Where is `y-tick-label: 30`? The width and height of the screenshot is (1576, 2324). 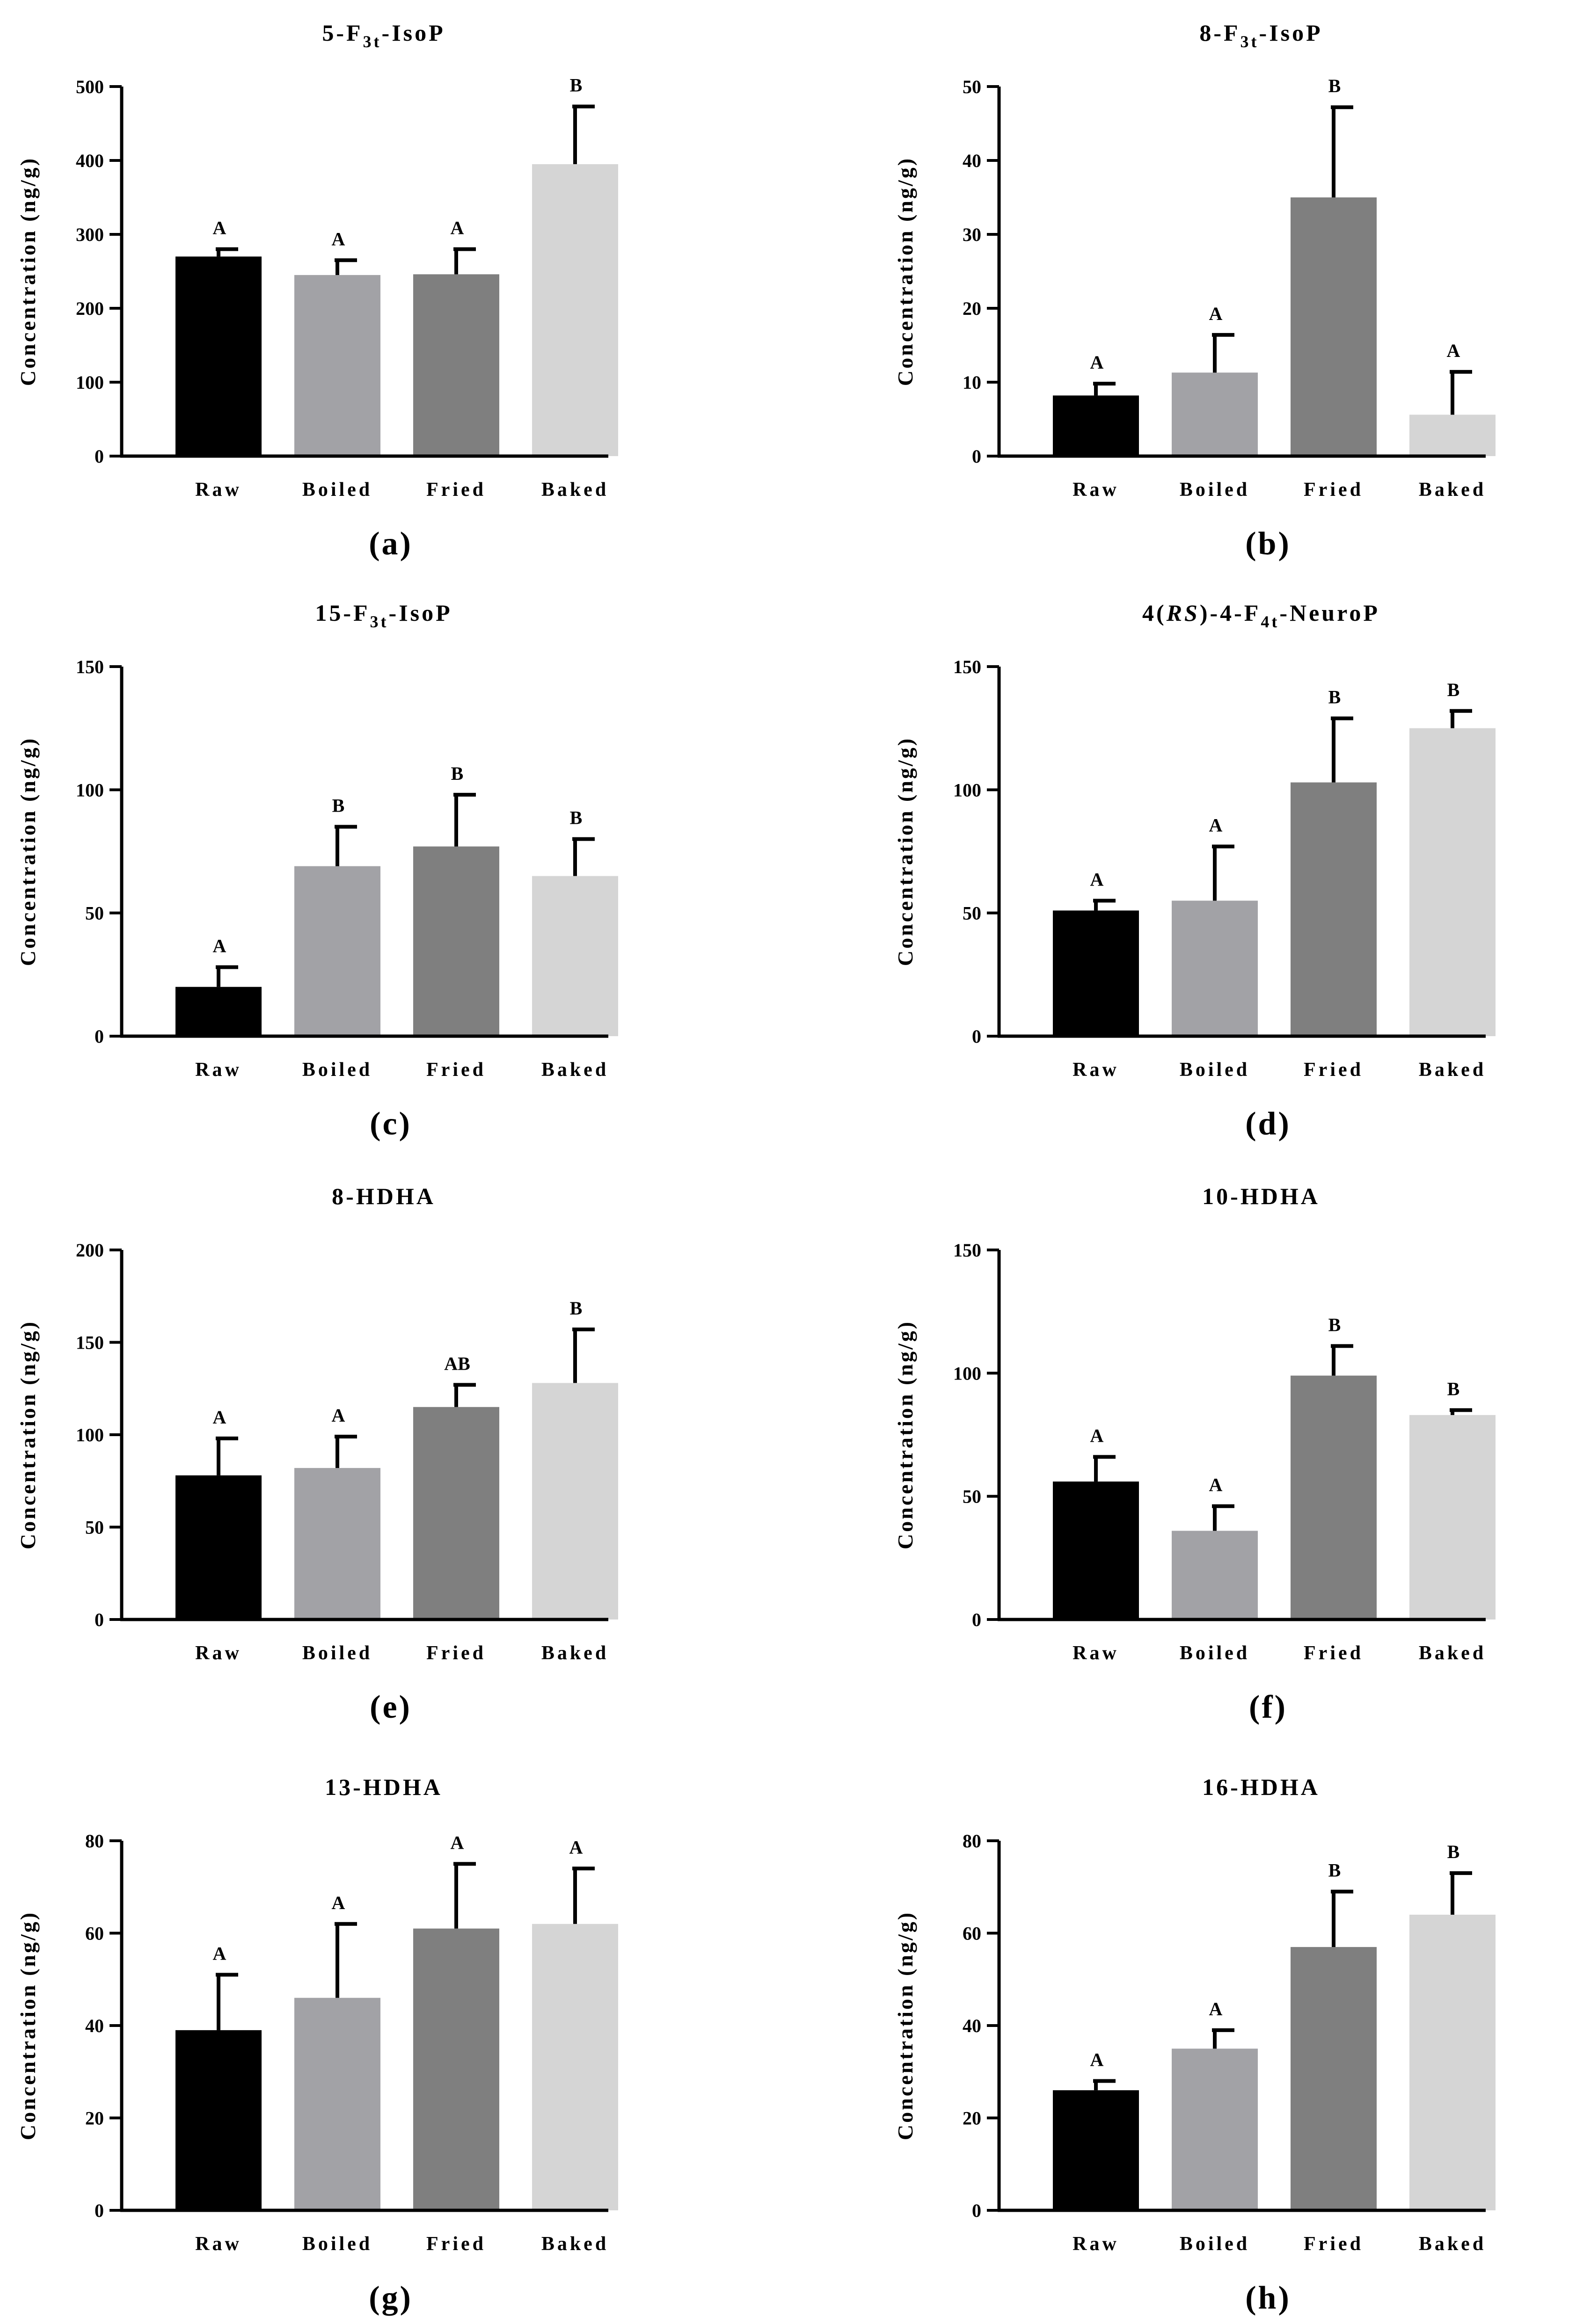 y-tick-label: 30 is located at coordinates (972, 235).